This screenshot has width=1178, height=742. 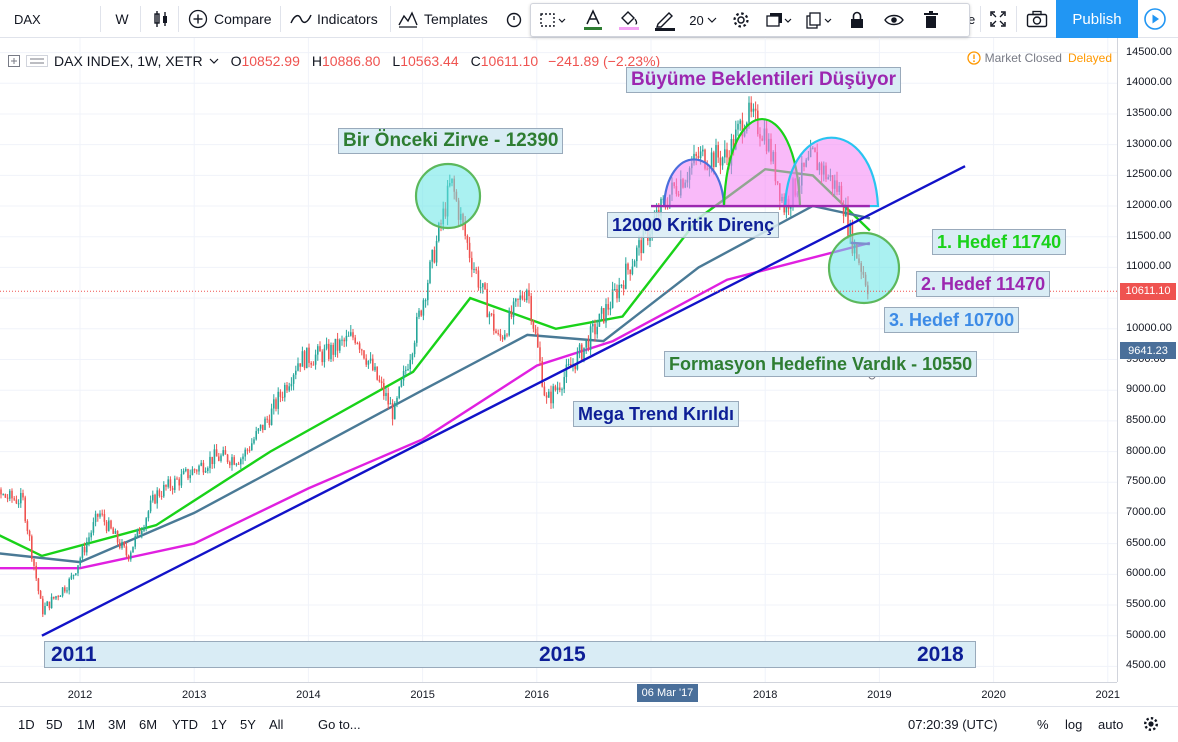 I want to click on line-color-button, so click(x=665, y=20).